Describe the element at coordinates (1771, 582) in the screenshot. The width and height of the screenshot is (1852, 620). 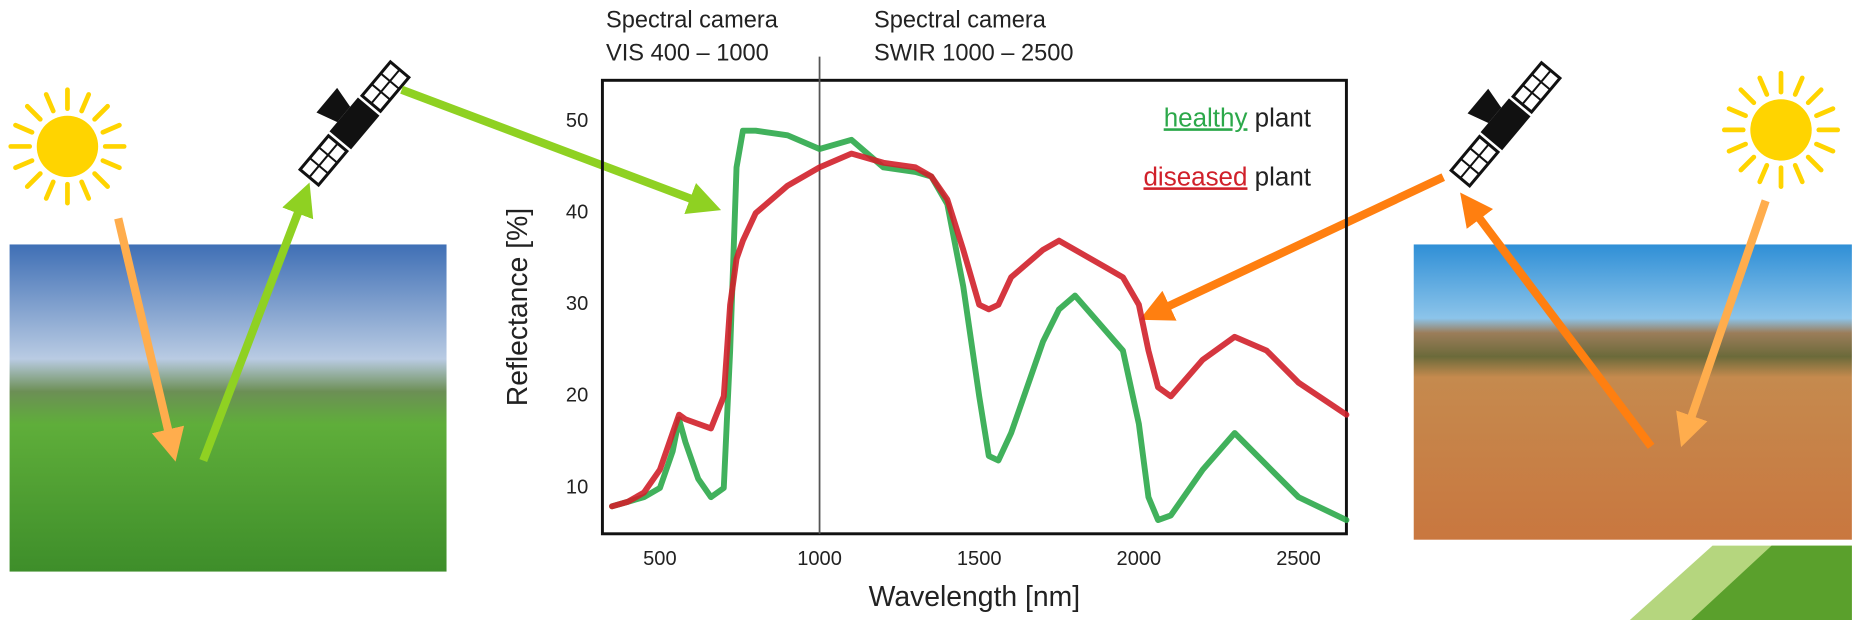
I see `corner-shape` at that location.